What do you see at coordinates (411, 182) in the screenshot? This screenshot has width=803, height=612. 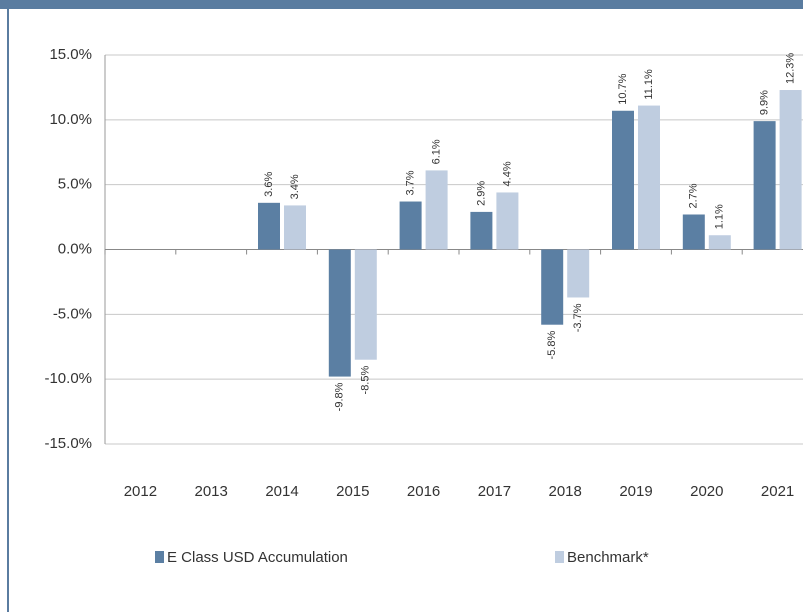 I see `value-label: 3.7%` at bounding box center [411, 182].